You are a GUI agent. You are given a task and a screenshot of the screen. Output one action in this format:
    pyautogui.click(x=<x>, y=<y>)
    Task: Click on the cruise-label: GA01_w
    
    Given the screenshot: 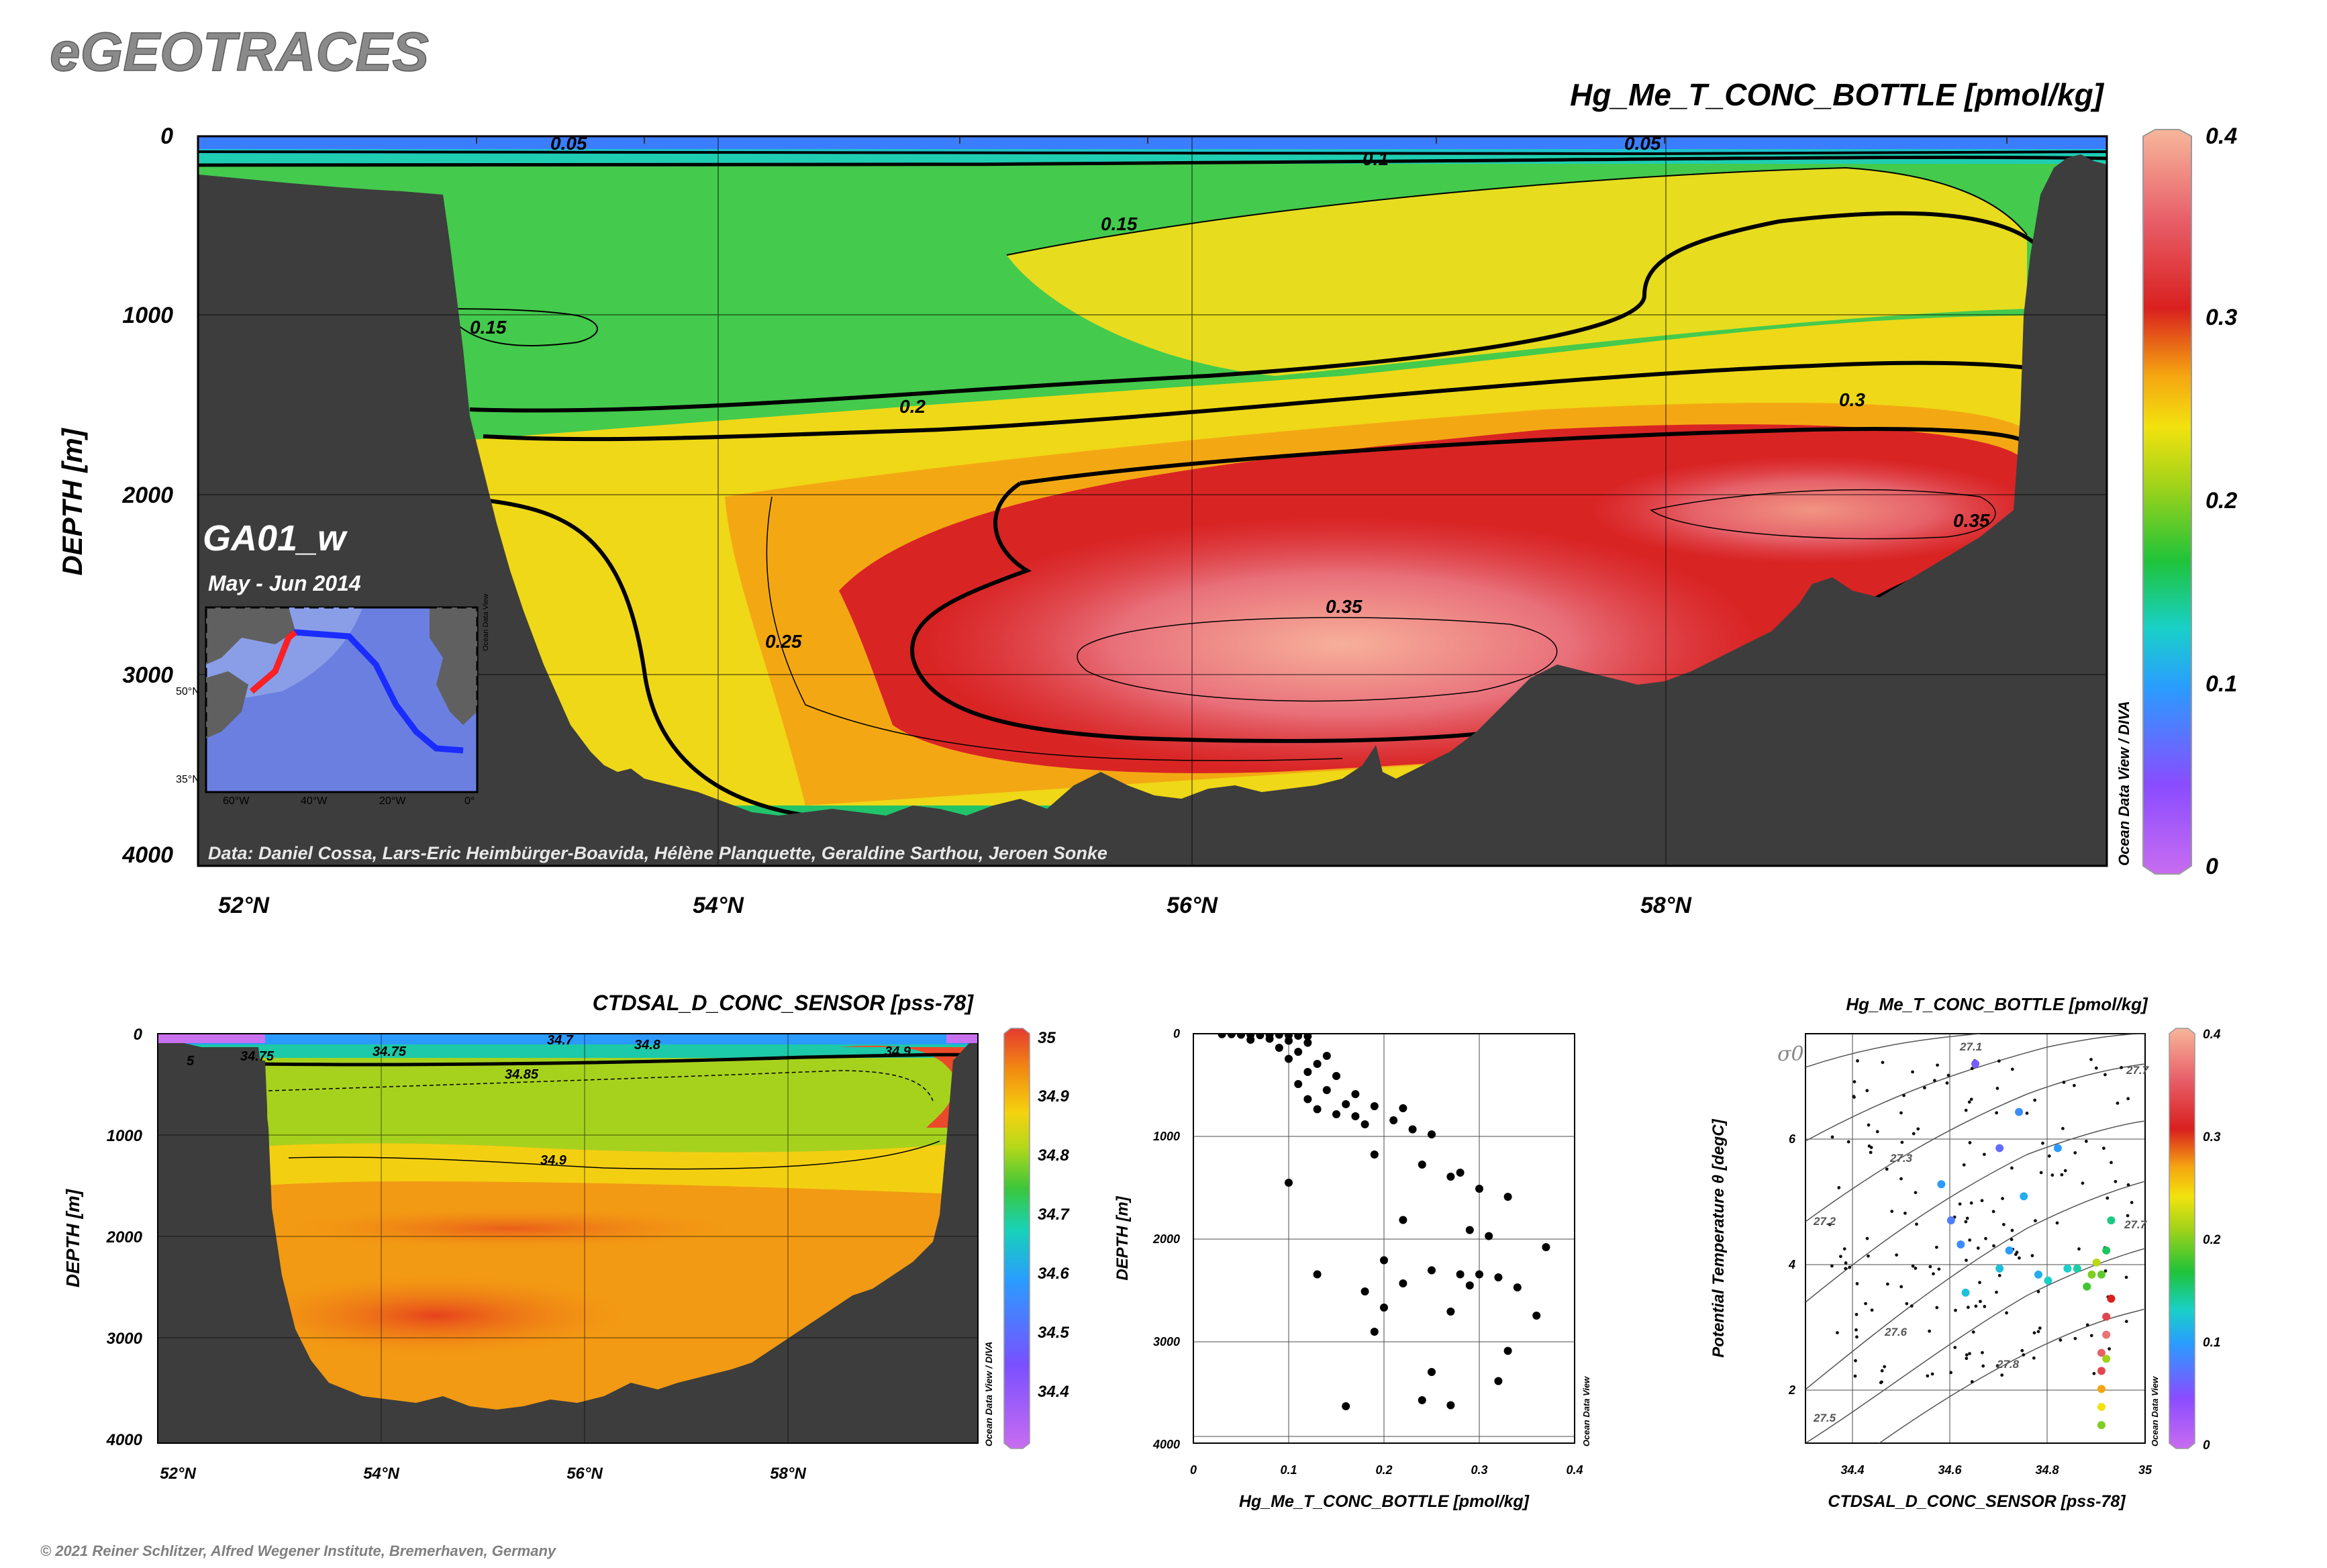 What is the action you would take?
    pyautogui.click(x=275, y=538)
    